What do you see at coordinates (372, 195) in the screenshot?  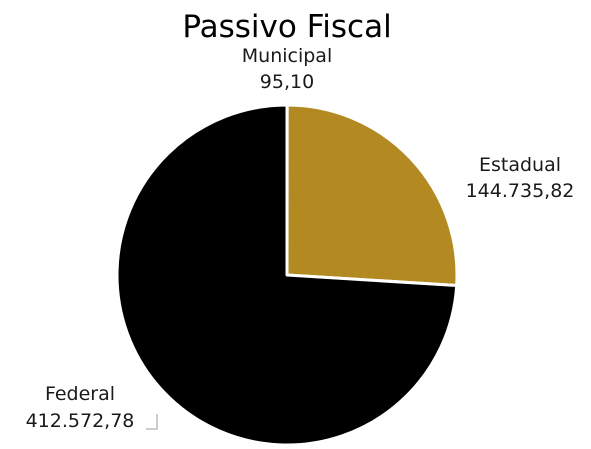 I see `pie-slice-estadual` at bounding box center [372, 195].